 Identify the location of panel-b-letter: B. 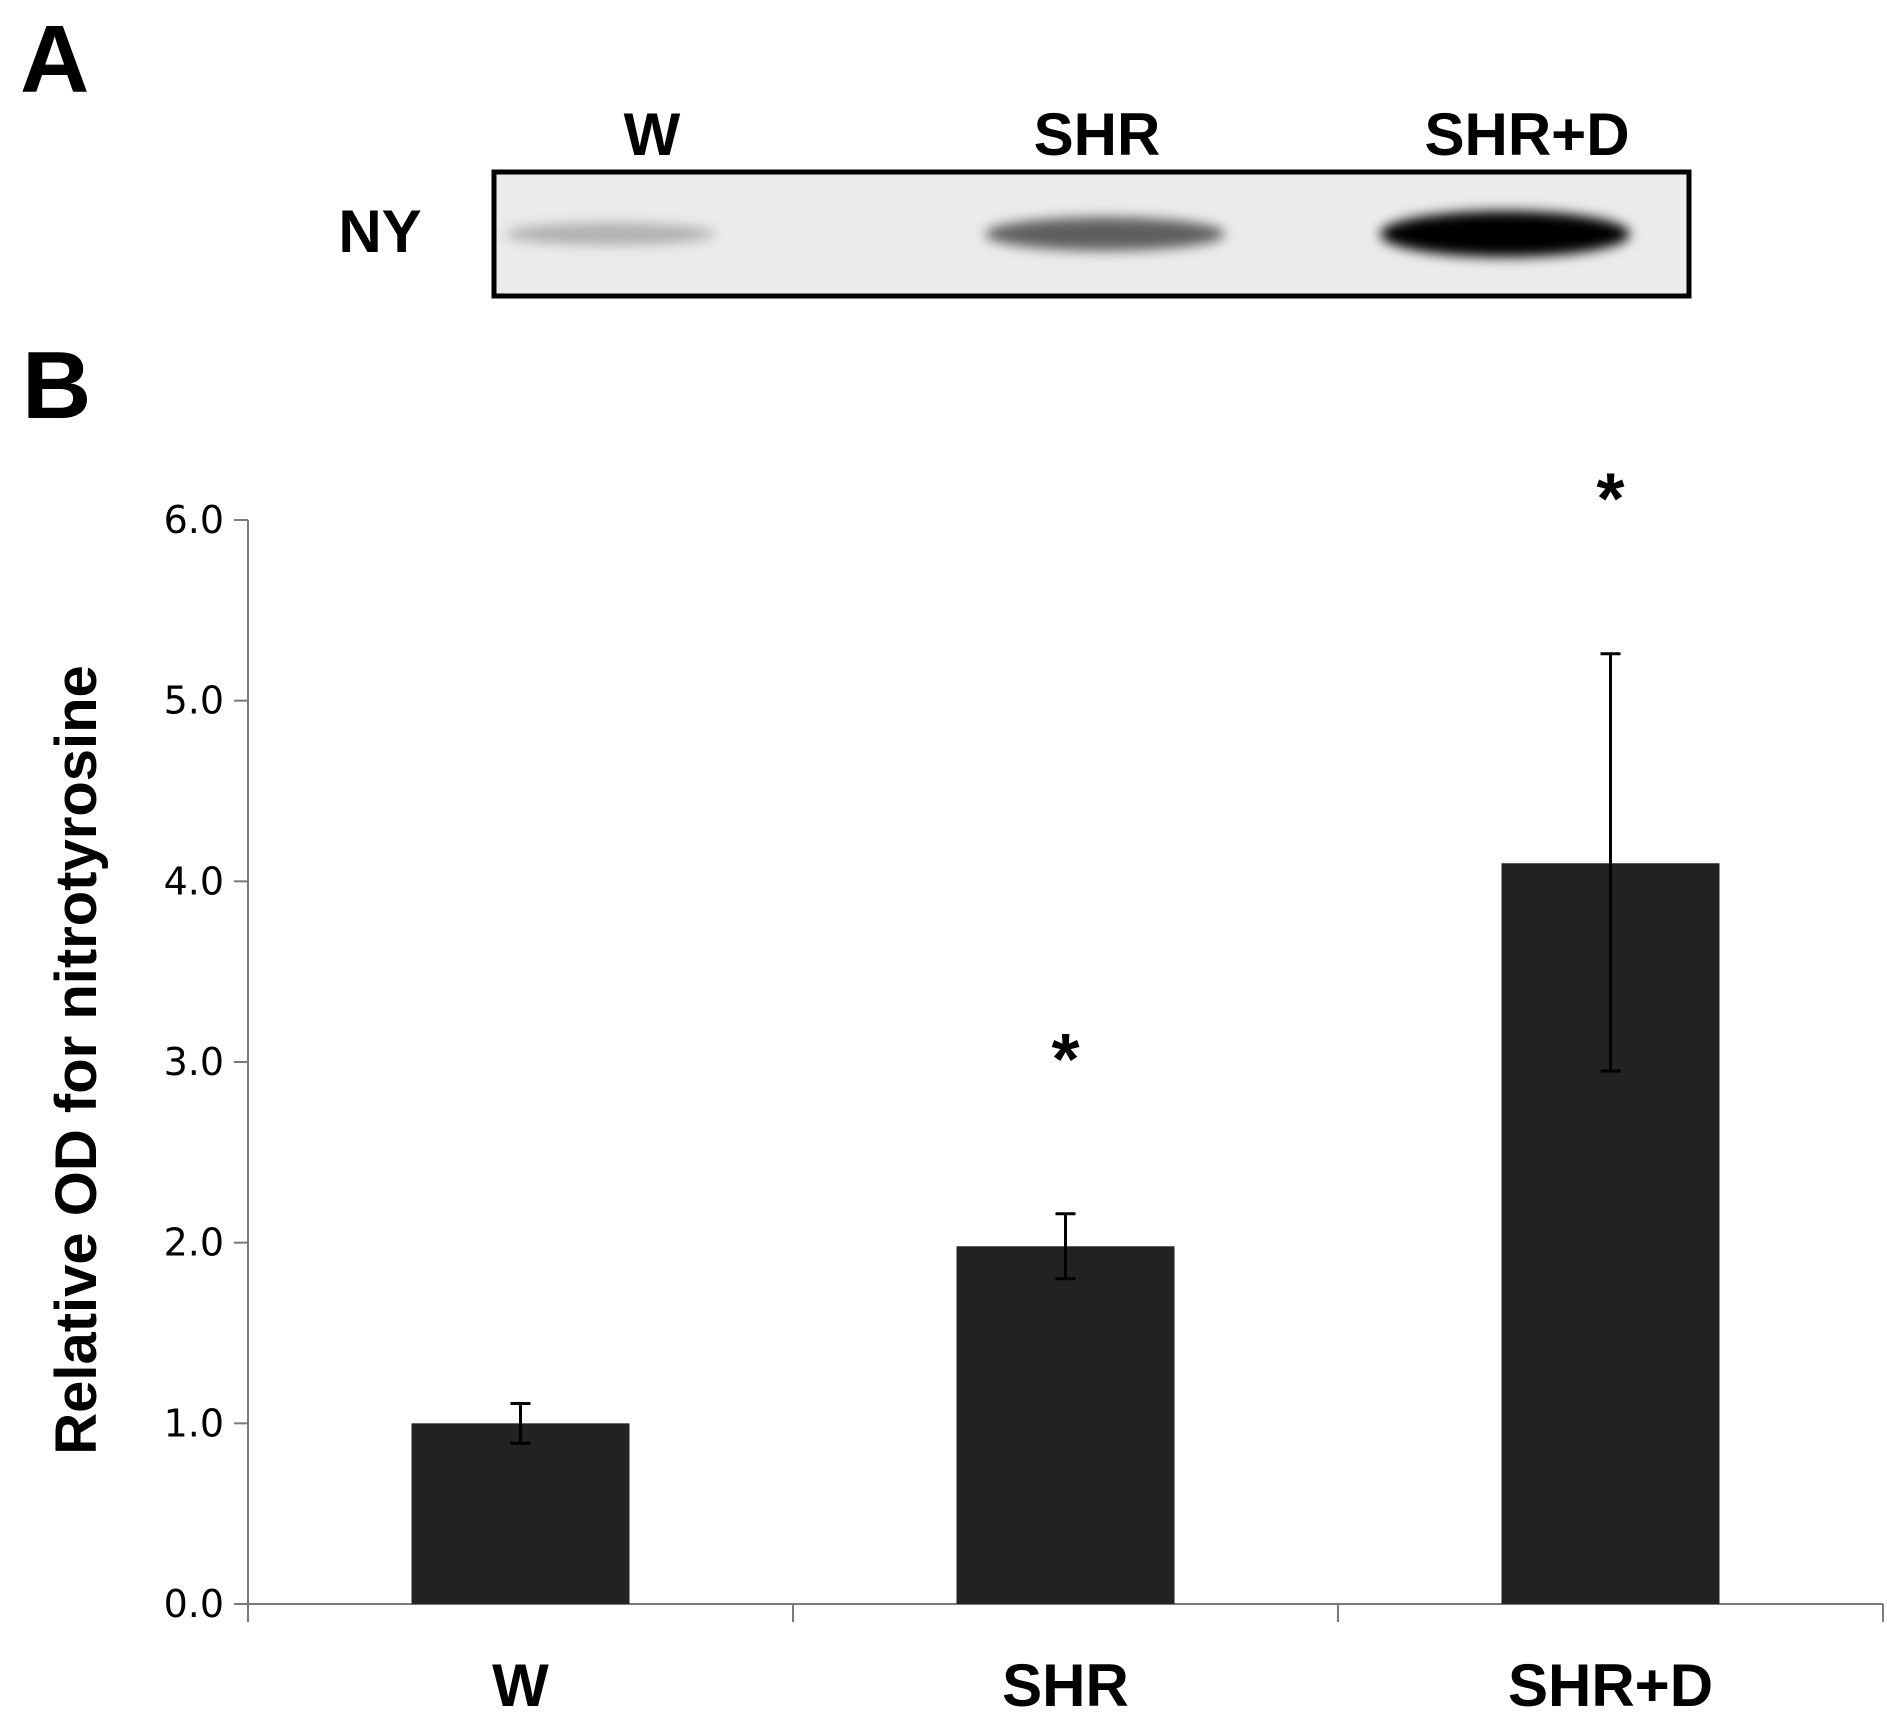
(56, 385).